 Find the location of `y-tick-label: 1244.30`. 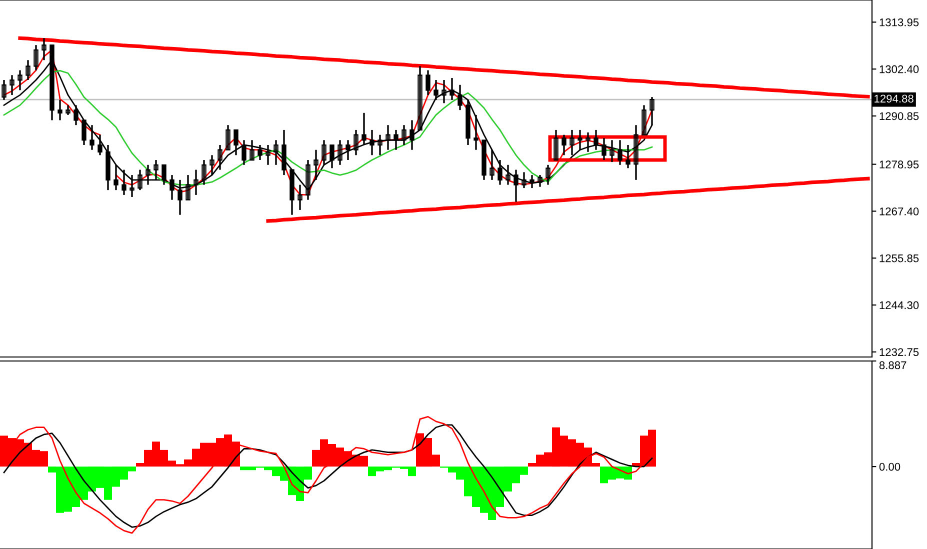

y-tick-label: 1244.30 is located at coordinates (899, 305).